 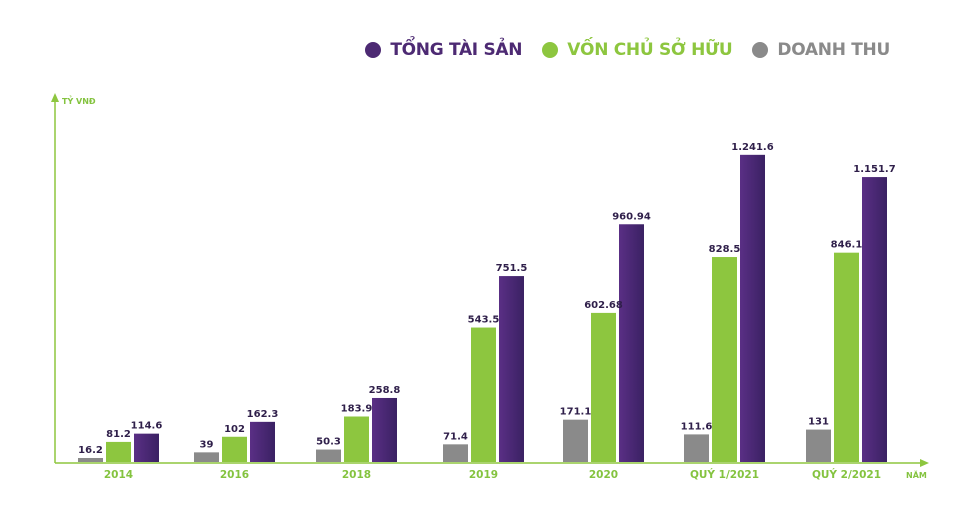 What do you see at coordinates (79, 100) in the screenshot?
I see `y-axis-title: TỶ VNĐ` at bounding box center [79, 100].